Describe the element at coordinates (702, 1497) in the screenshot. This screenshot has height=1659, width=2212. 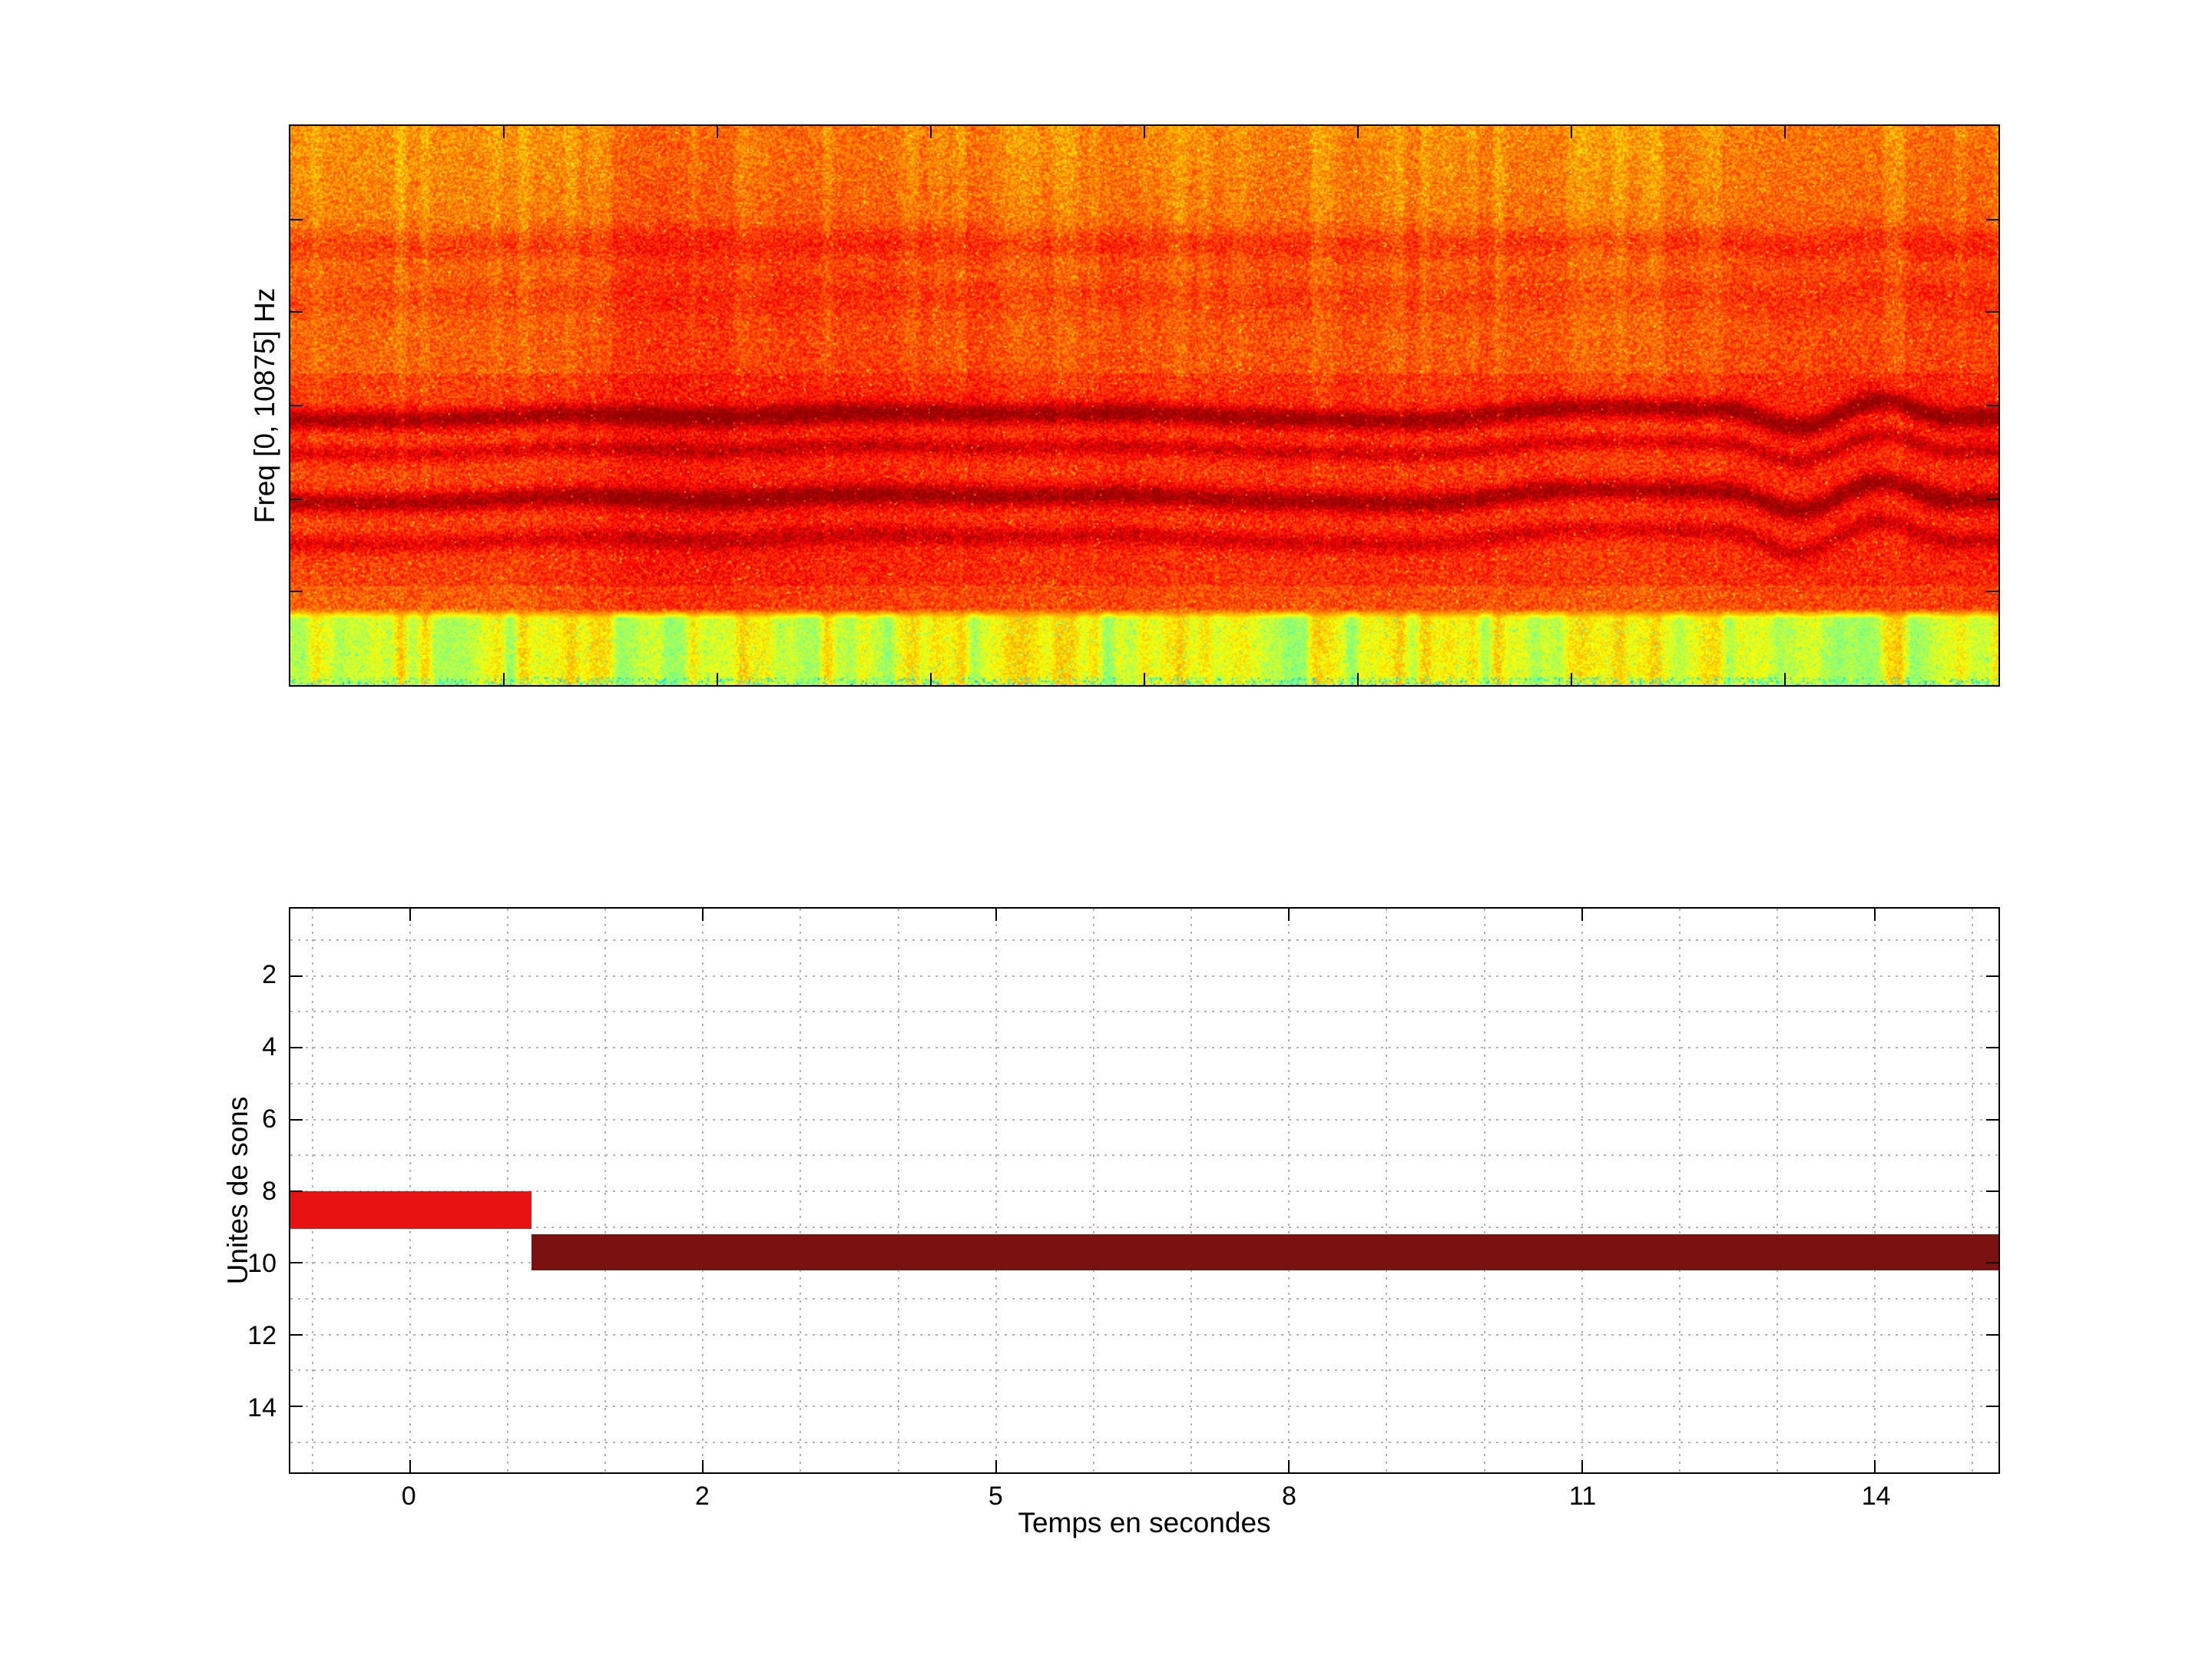
I see `x-tick-label: 2` at that location.